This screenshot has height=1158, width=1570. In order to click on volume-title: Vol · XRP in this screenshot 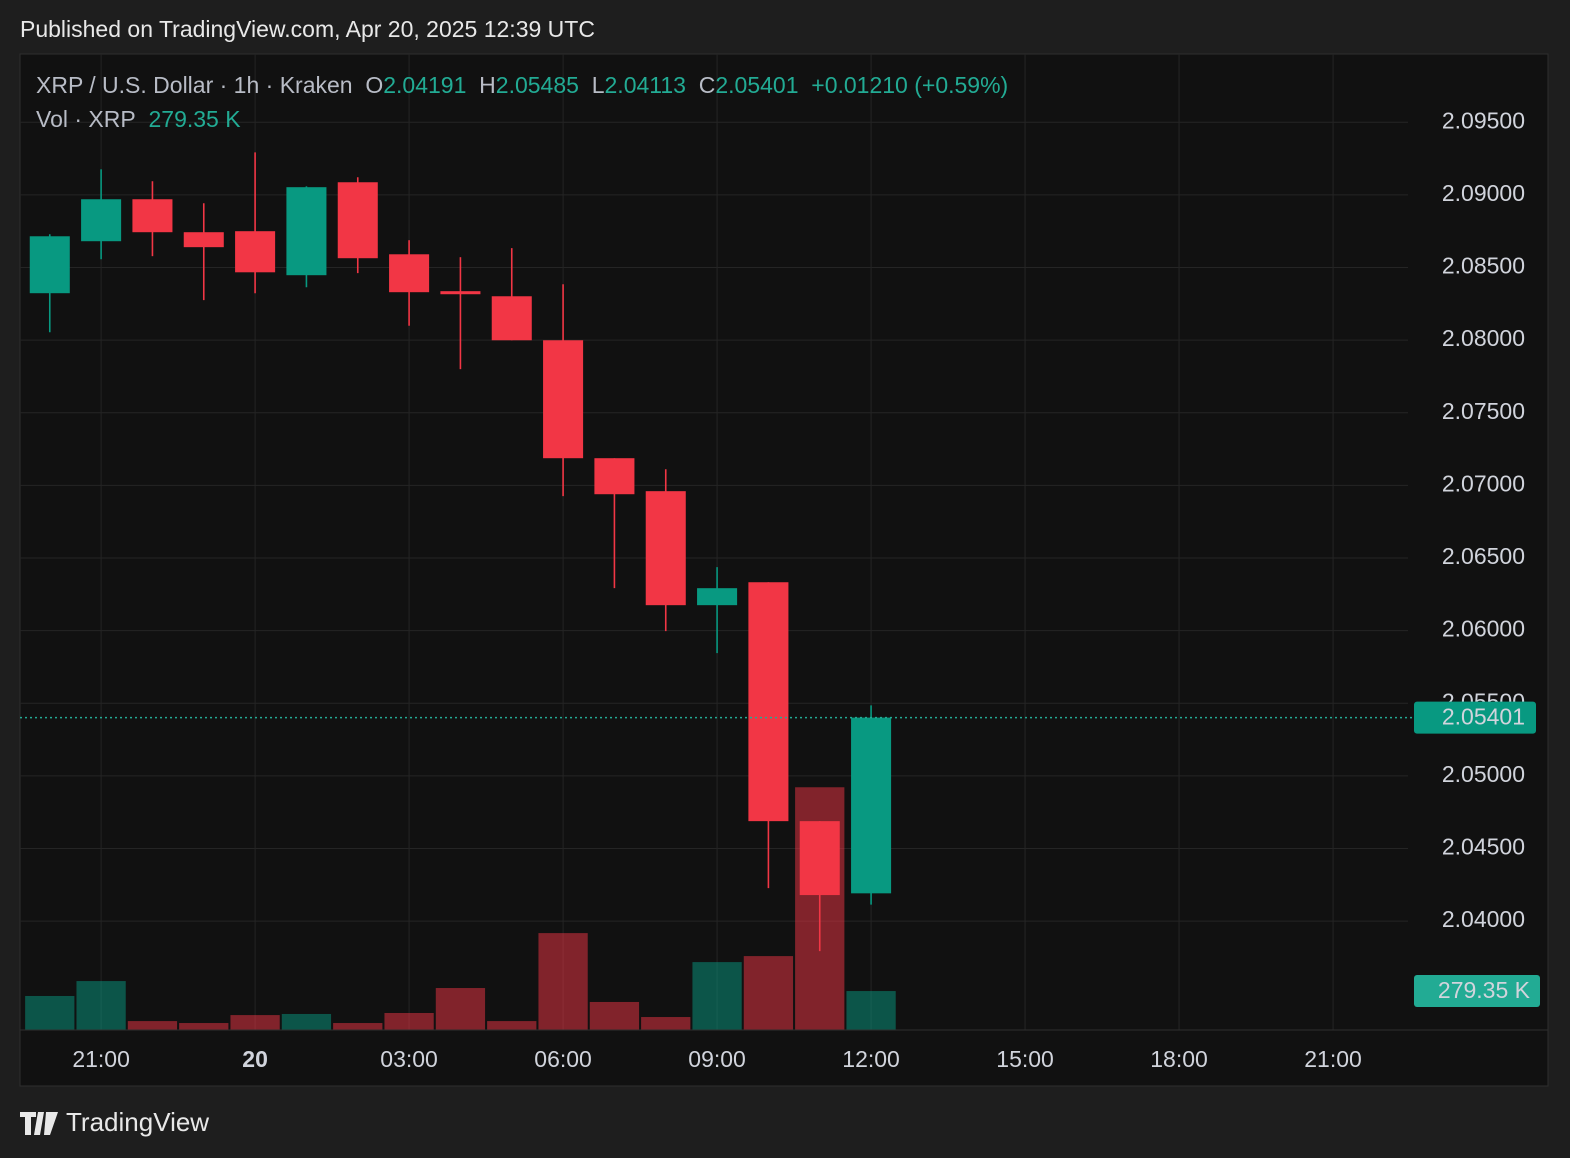, I will do `click(86, 119)`.